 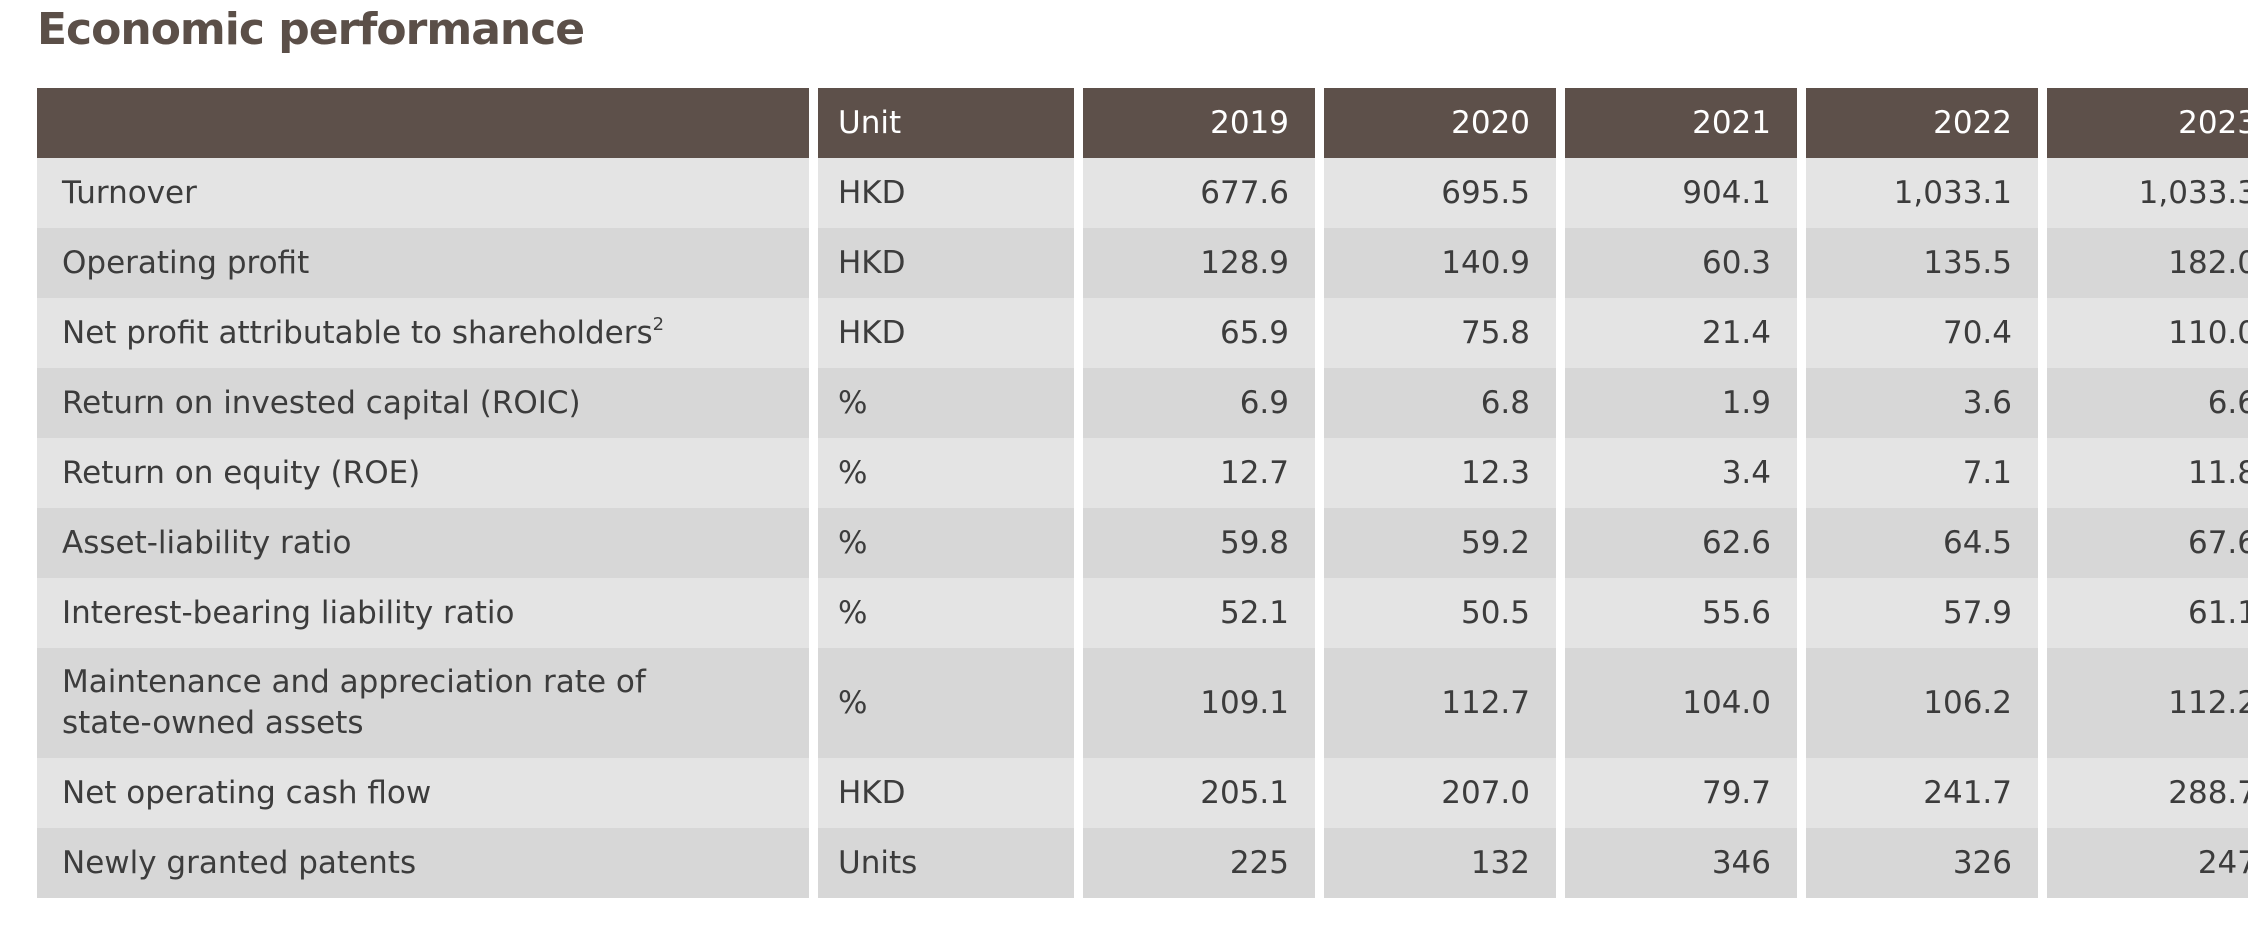 I want to click on value-2020: 207.0, so click(x=1440, y=793).